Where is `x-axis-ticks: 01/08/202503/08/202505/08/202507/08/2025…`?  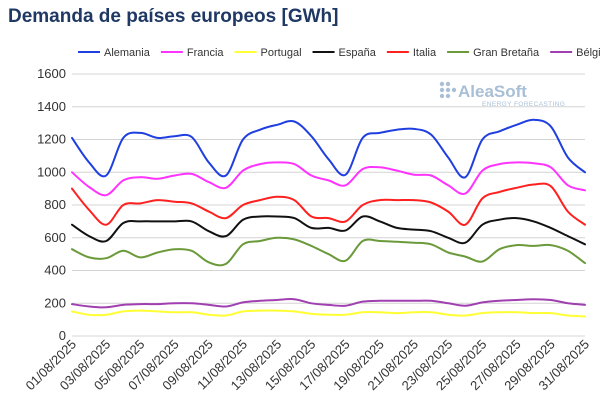 x-axis-ticks: 01/08/202503/08/202505/08/202507/08/2025… is located at coordinates (307, 365).